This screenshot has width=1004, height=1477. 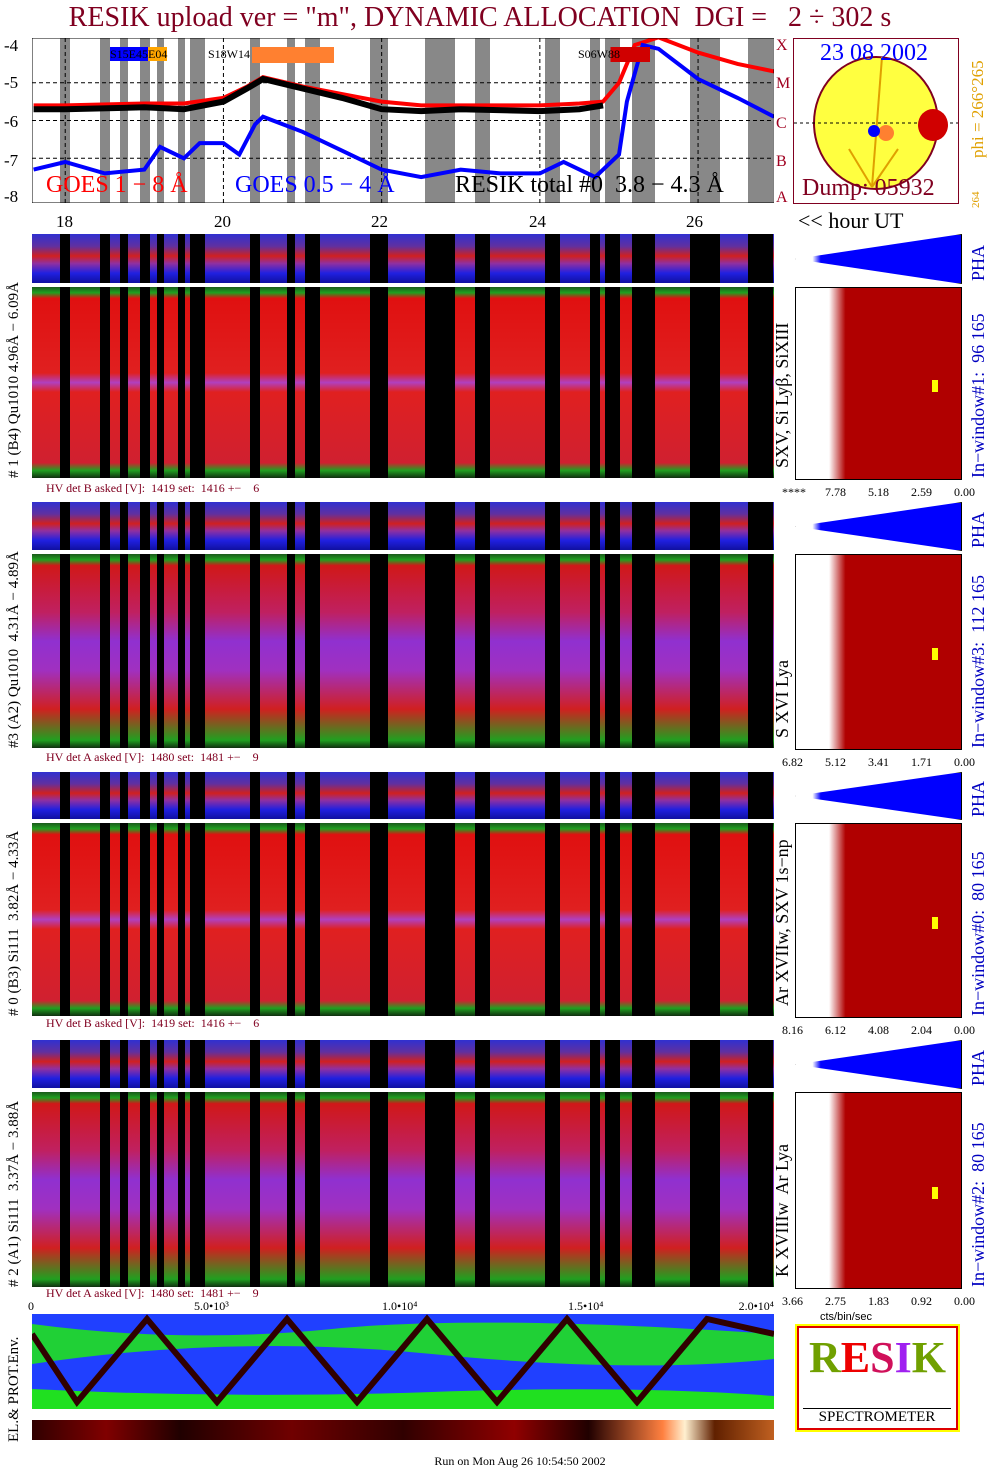 What do you see at coordinates (222, 221) in the screenshot?
I see `x-tick: 20` at bounding box center [222, 221].